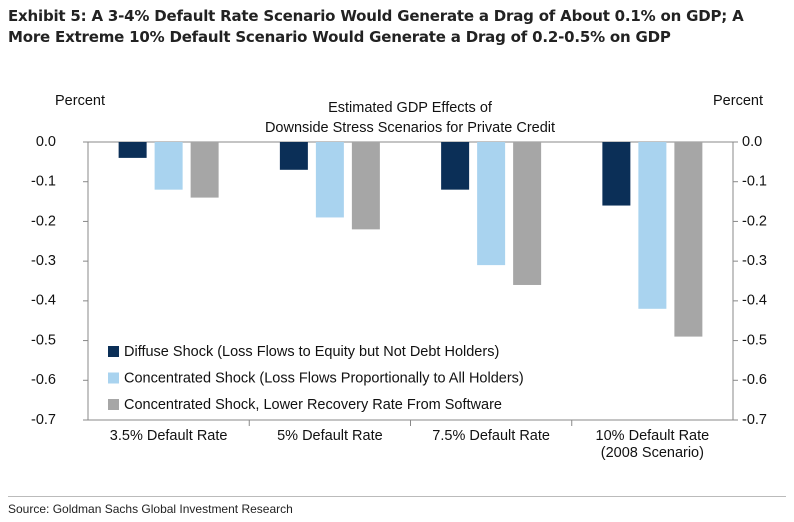 The image size is (794, 522). What do you see at coordinates (43, 340) in the screenshot?
I see `y-tick-label: -0.5` at bounding box center [43, 340].